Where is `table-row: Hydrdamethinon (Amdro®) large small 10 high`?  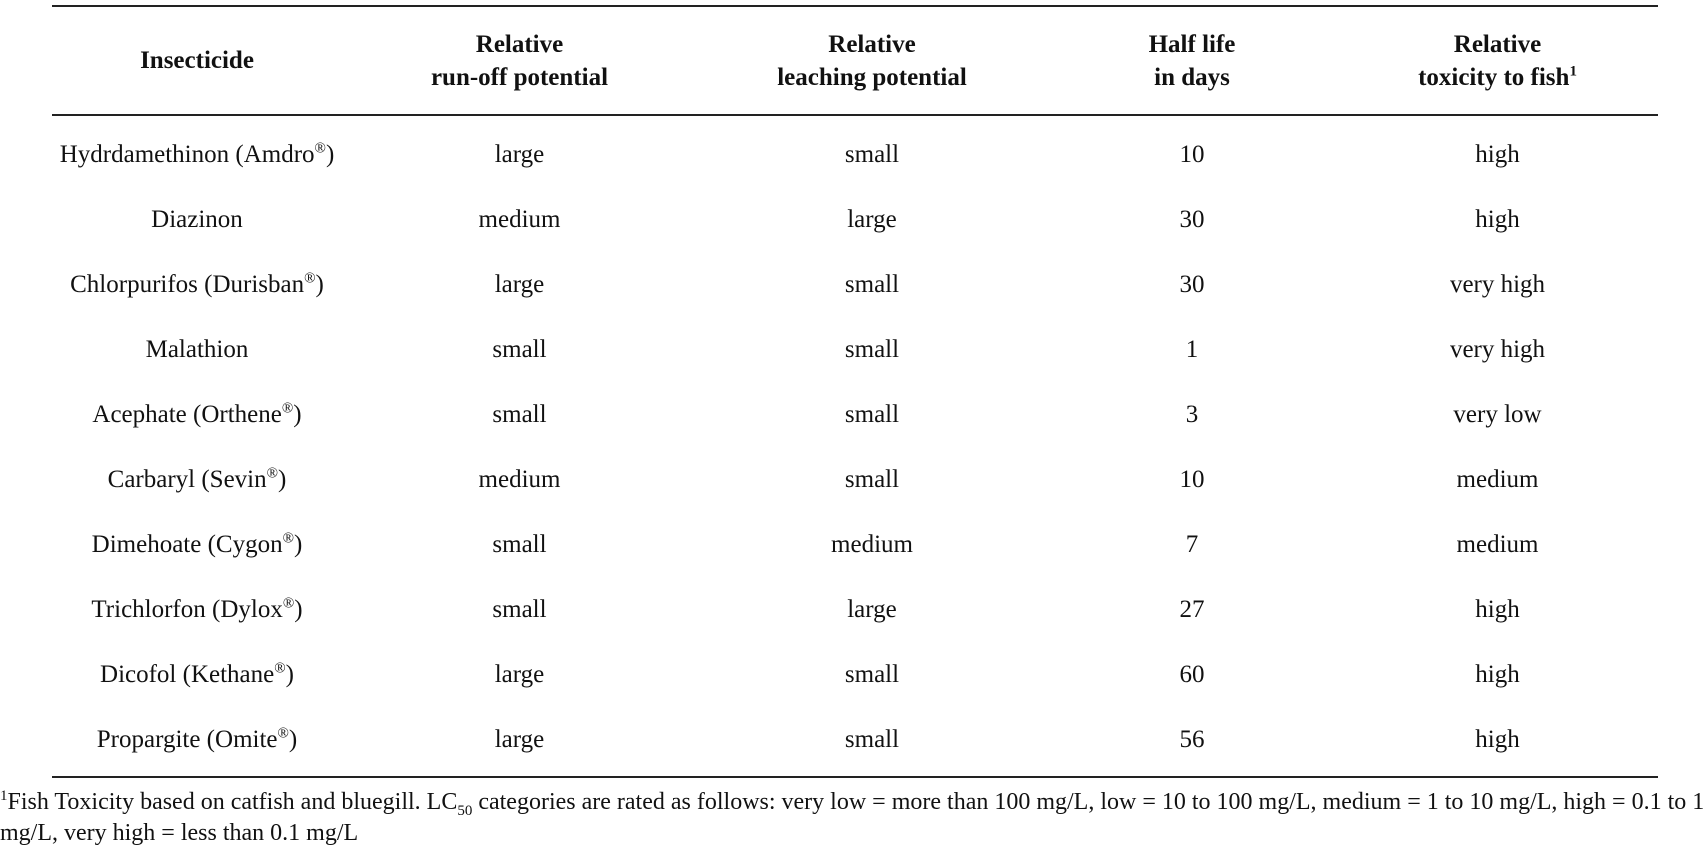 table-row: Hydrdamethinon (Amdro®) large small 10 high is located at coordinates (855, 151).